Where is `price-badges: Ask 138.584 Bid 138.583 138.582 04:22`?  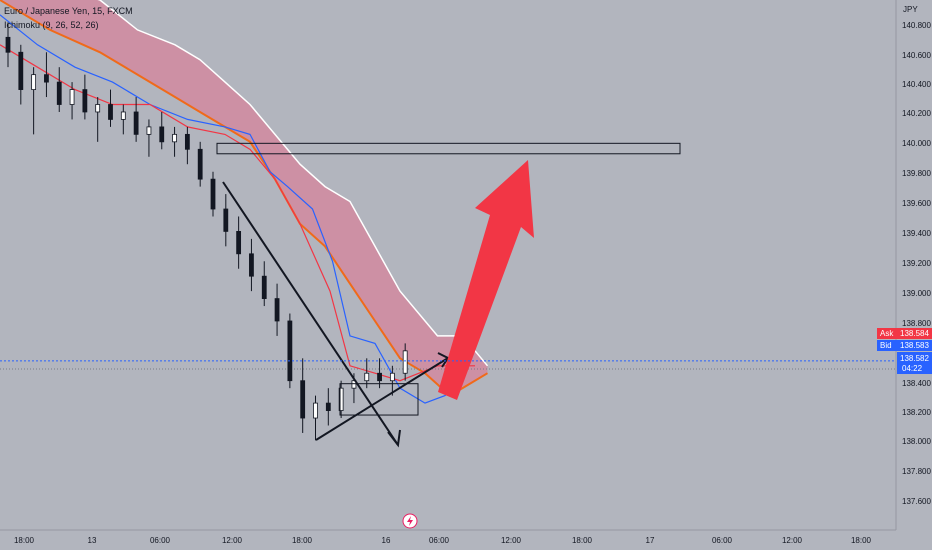
price-badges: Ask 138.584 Bid 138.583 138.582 04:22 is located at coordinates (904, 351).